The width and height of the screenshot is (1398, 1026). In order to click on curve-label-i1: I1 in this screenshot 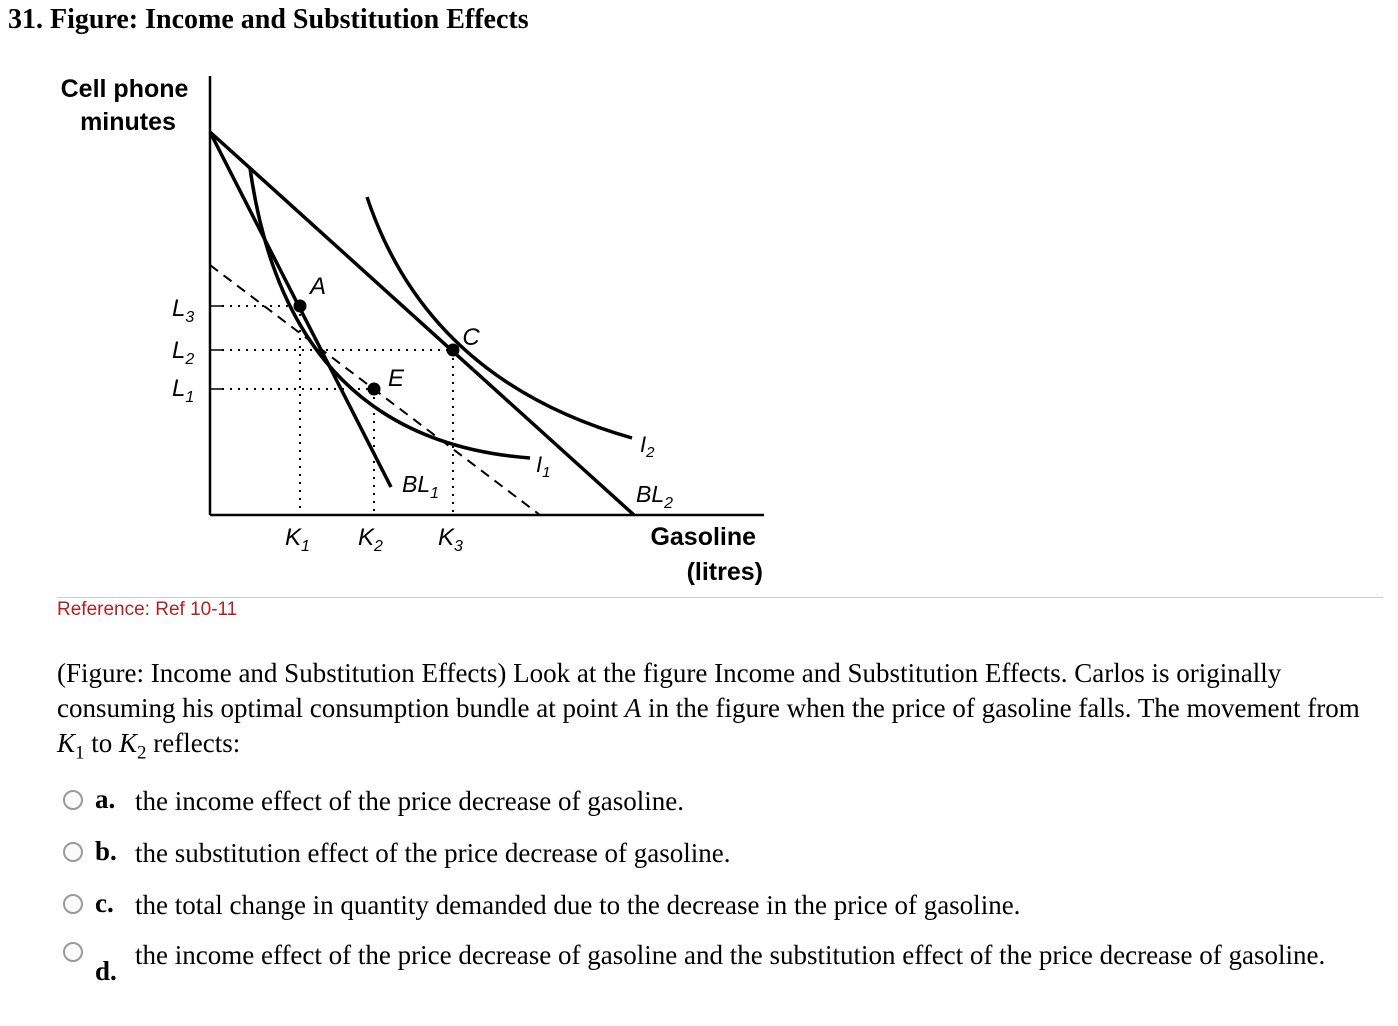, I will do `click(543, 466)`.